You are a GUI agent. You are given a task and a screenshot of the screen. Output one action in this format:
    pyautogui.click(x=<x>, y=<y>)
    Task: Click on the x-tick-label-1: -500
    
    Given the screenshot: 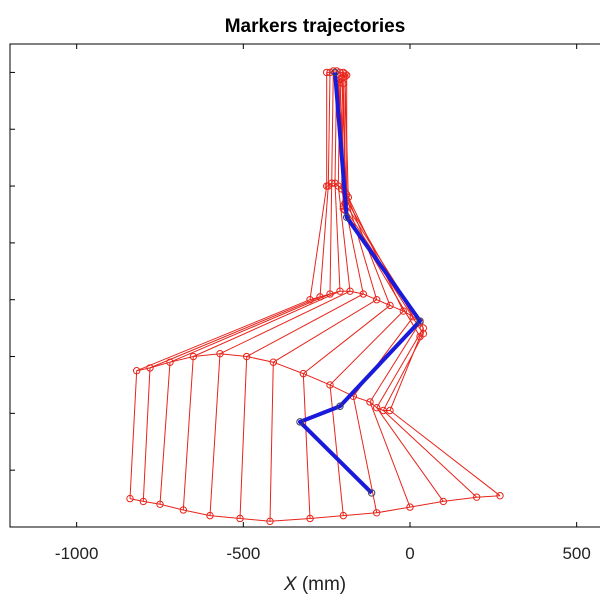 What is the action you would take?
    pyautogui.click(x=243, y=553)
    